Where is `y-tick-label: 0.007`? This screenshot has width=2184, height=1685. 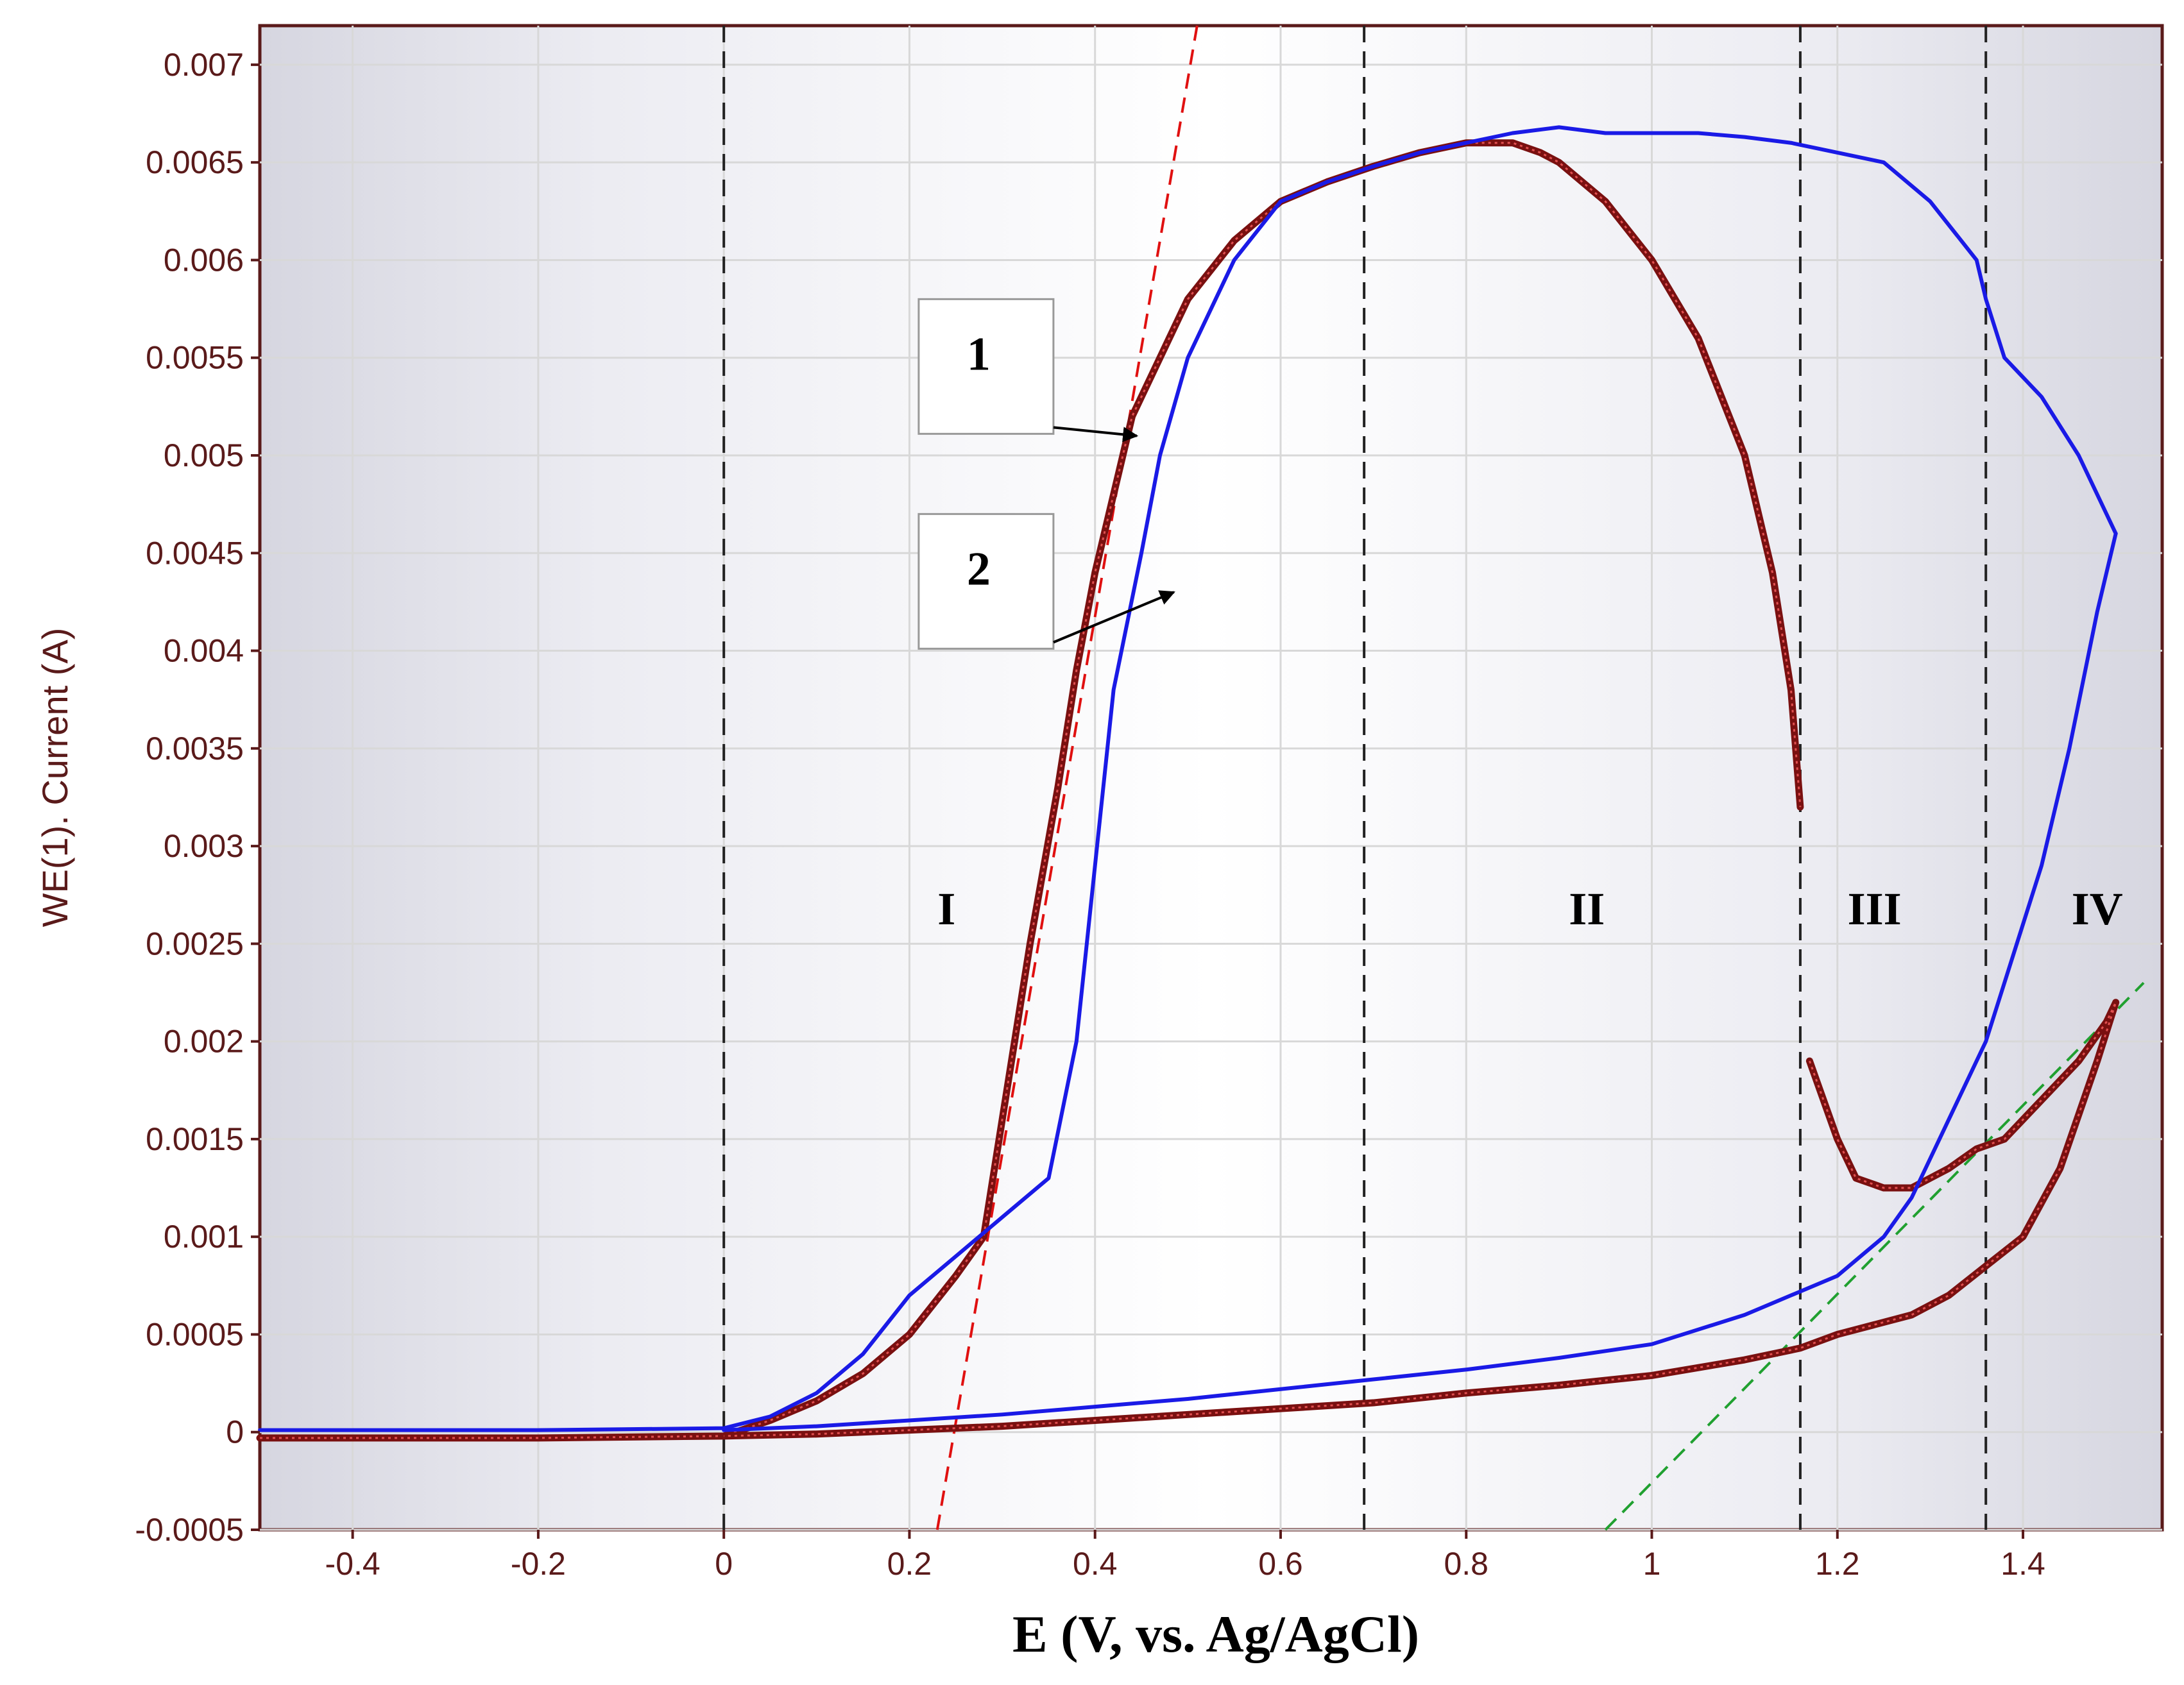
y-tick-label: 0.007 is located at coordinates (204, 65).